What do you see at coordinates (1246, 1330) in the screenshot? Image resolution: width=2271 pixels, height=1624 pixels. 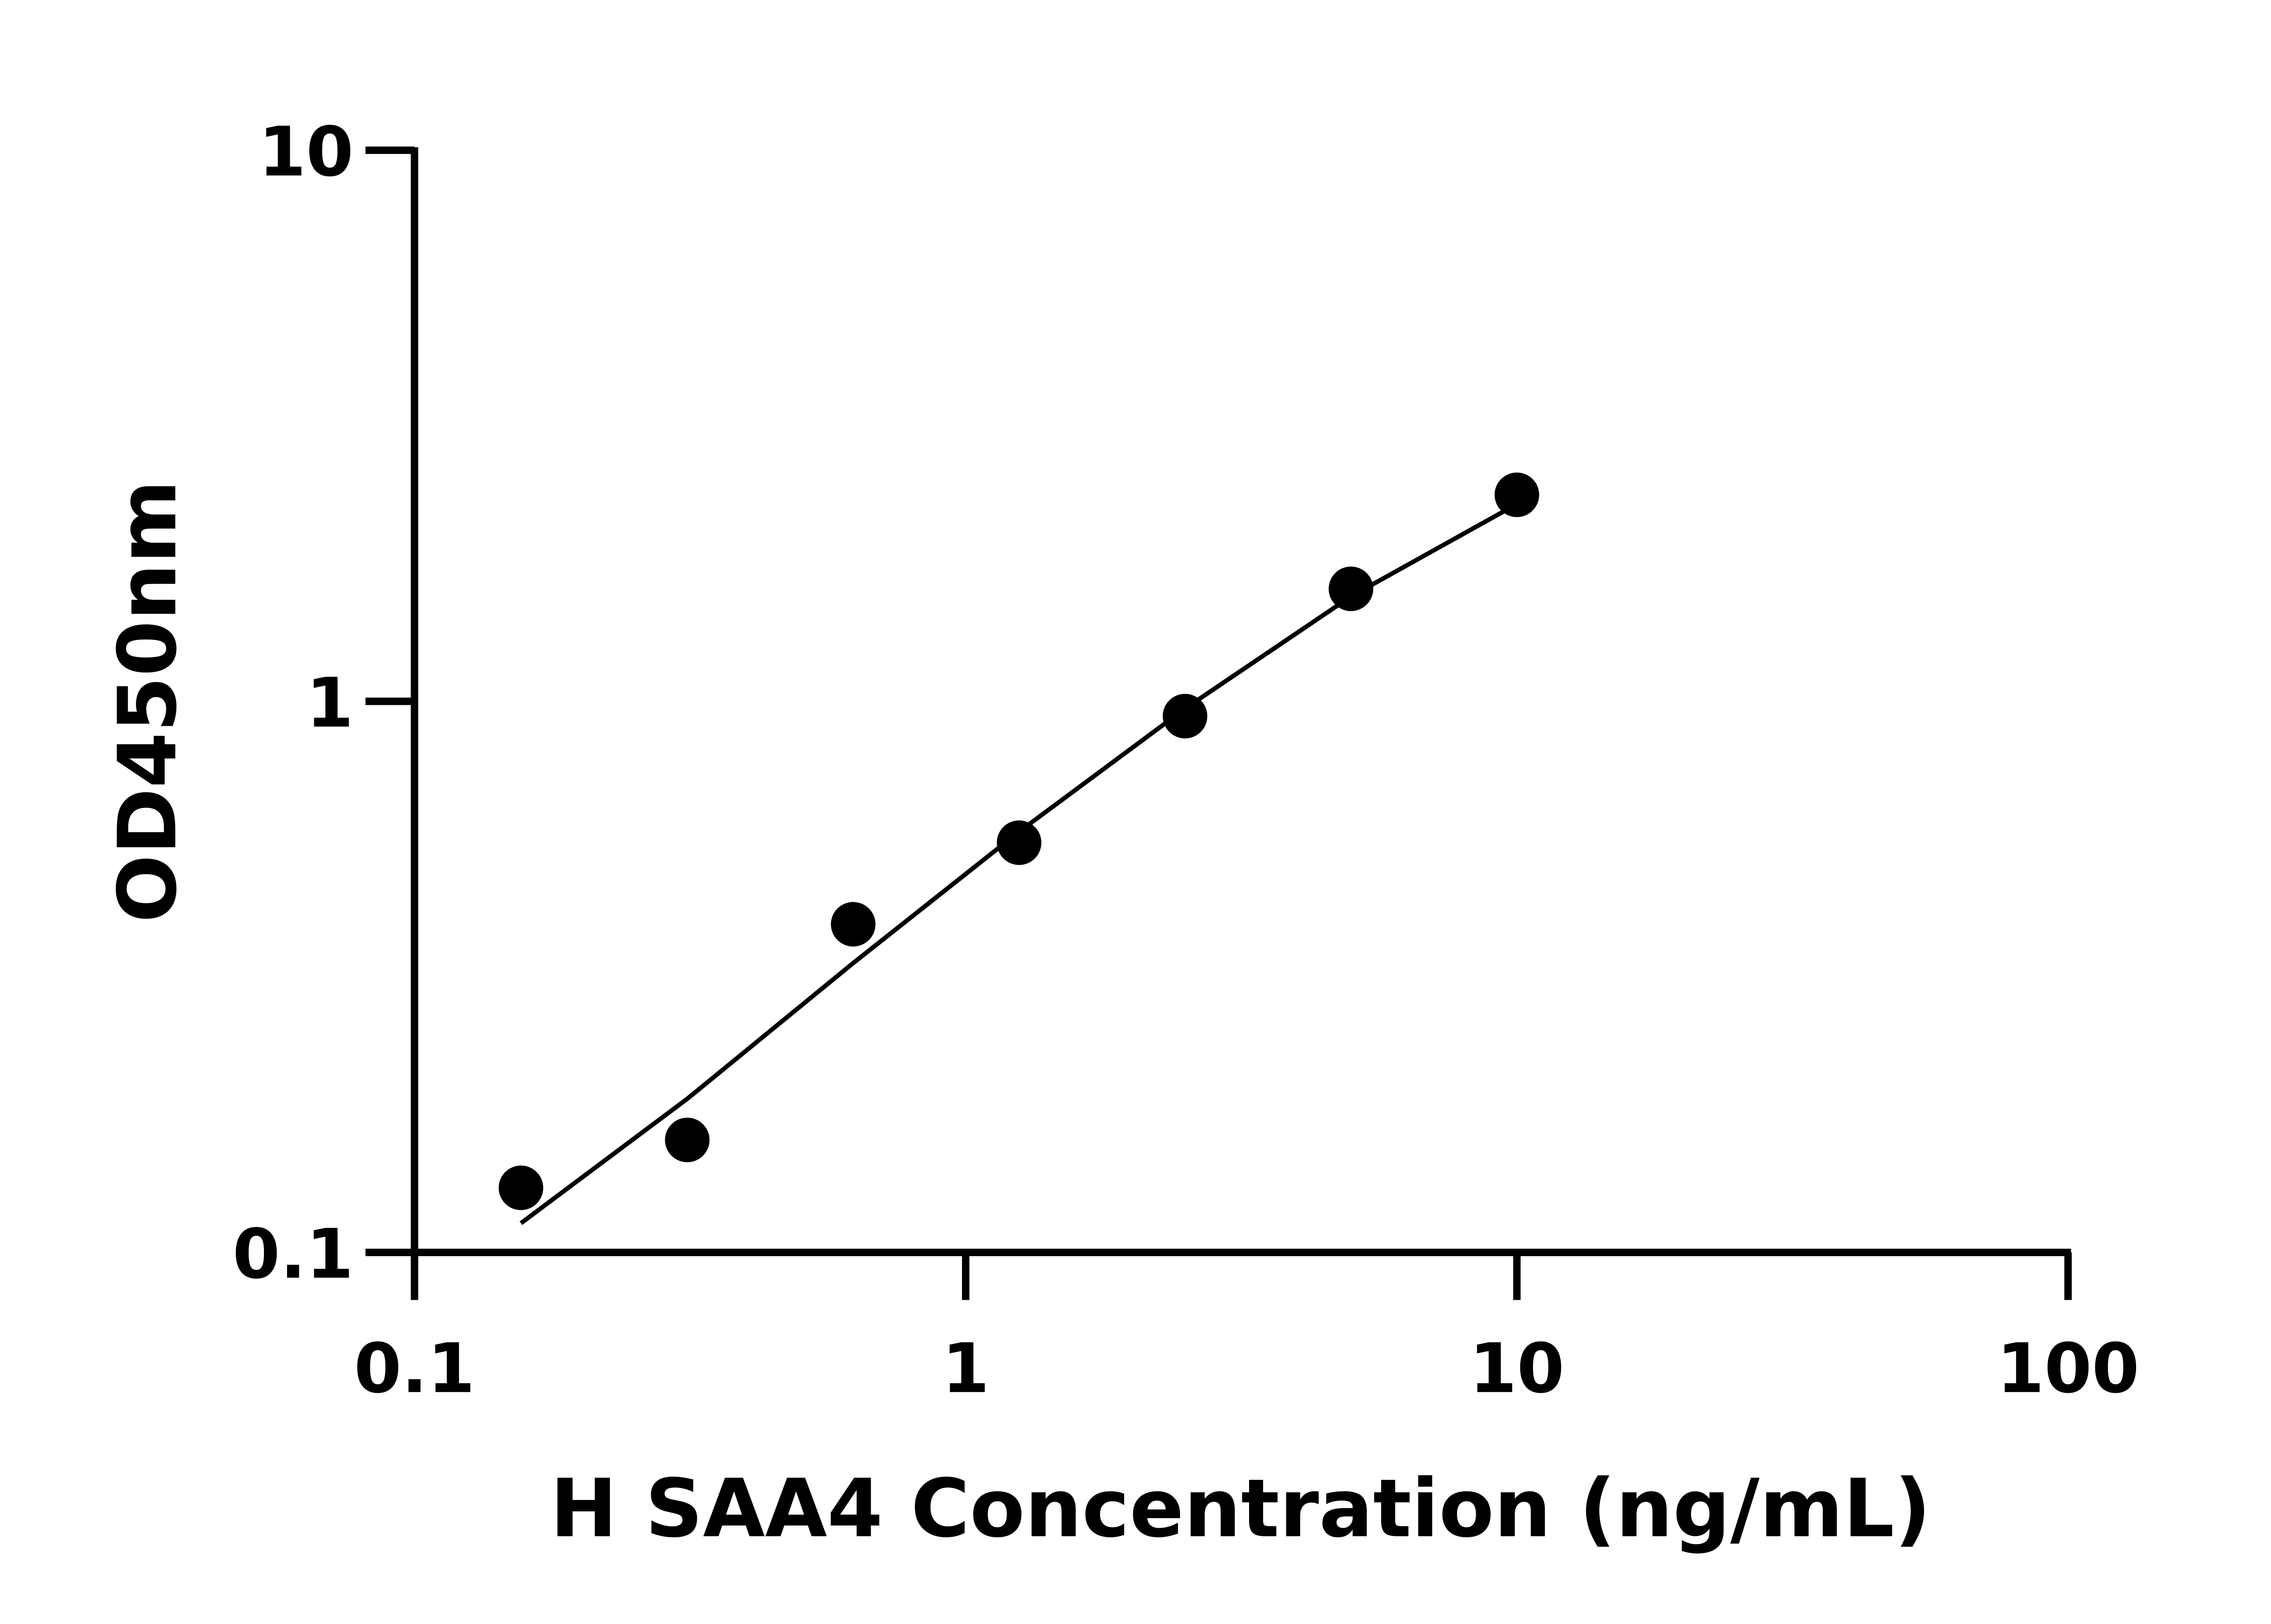 I see `x-ticks: 0.1 1 10 100` at bounding box center [1246, 1330].